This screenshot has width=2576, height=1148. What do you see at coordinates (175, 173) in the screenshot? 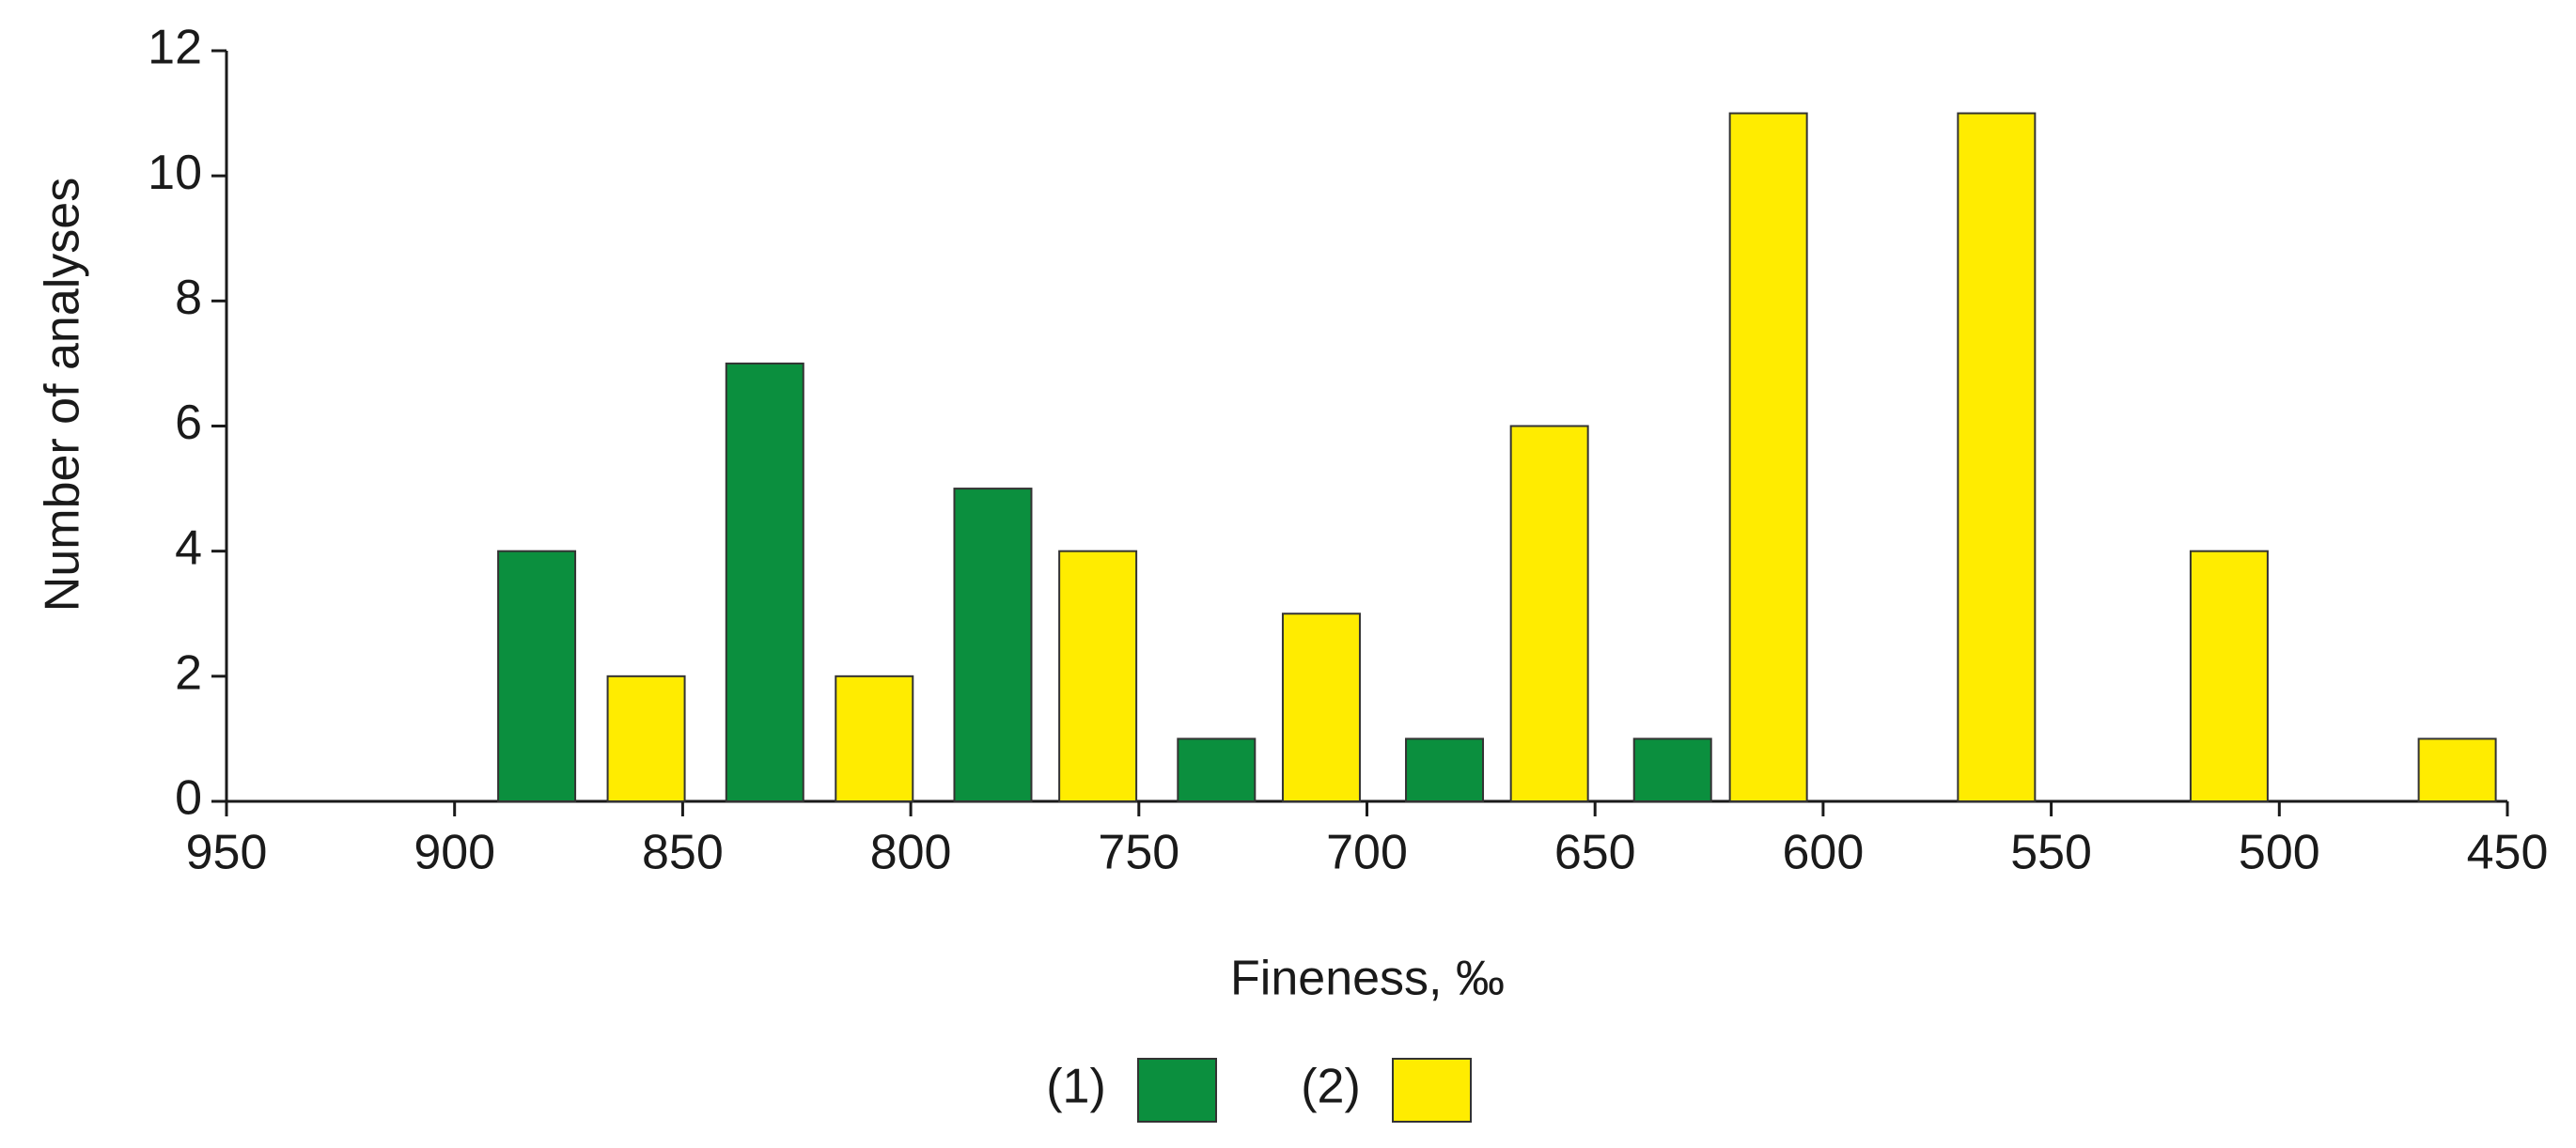
I see `y-tick-label: 10` at bounding box center [175, 173].